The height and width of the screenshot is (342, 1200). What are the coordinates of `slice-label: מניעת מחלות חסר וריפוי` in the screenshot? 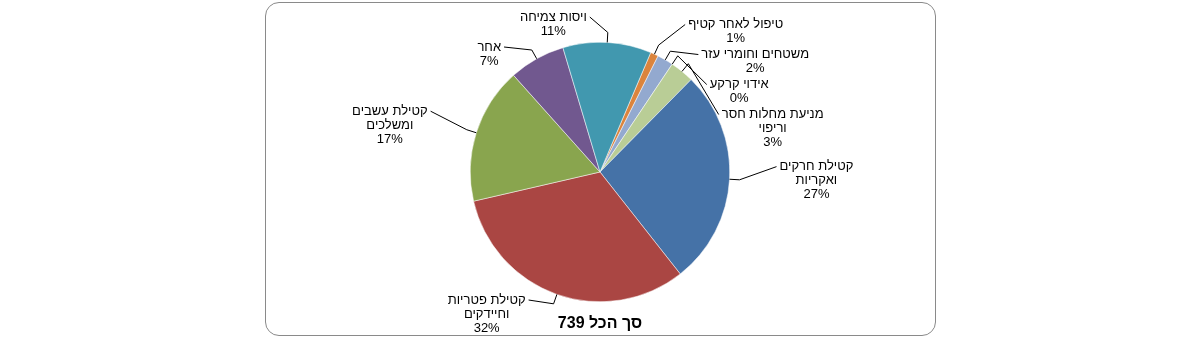 It's located at (772, 121).